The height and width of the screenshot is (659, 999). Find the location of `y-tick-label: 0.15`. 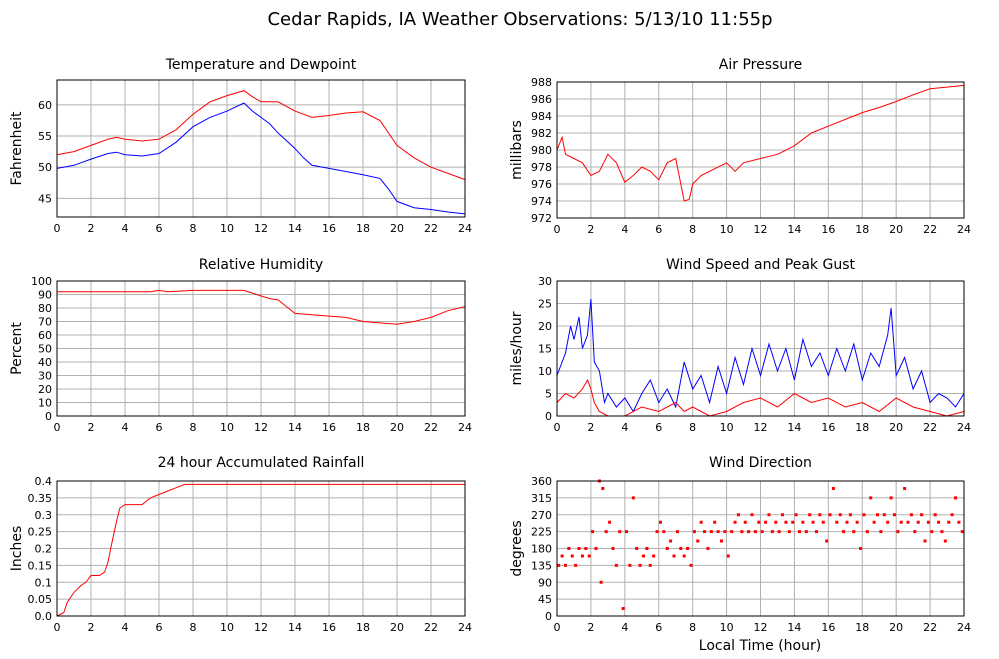

y-tick-label: 0.15 is located at coordinates (40, 565).